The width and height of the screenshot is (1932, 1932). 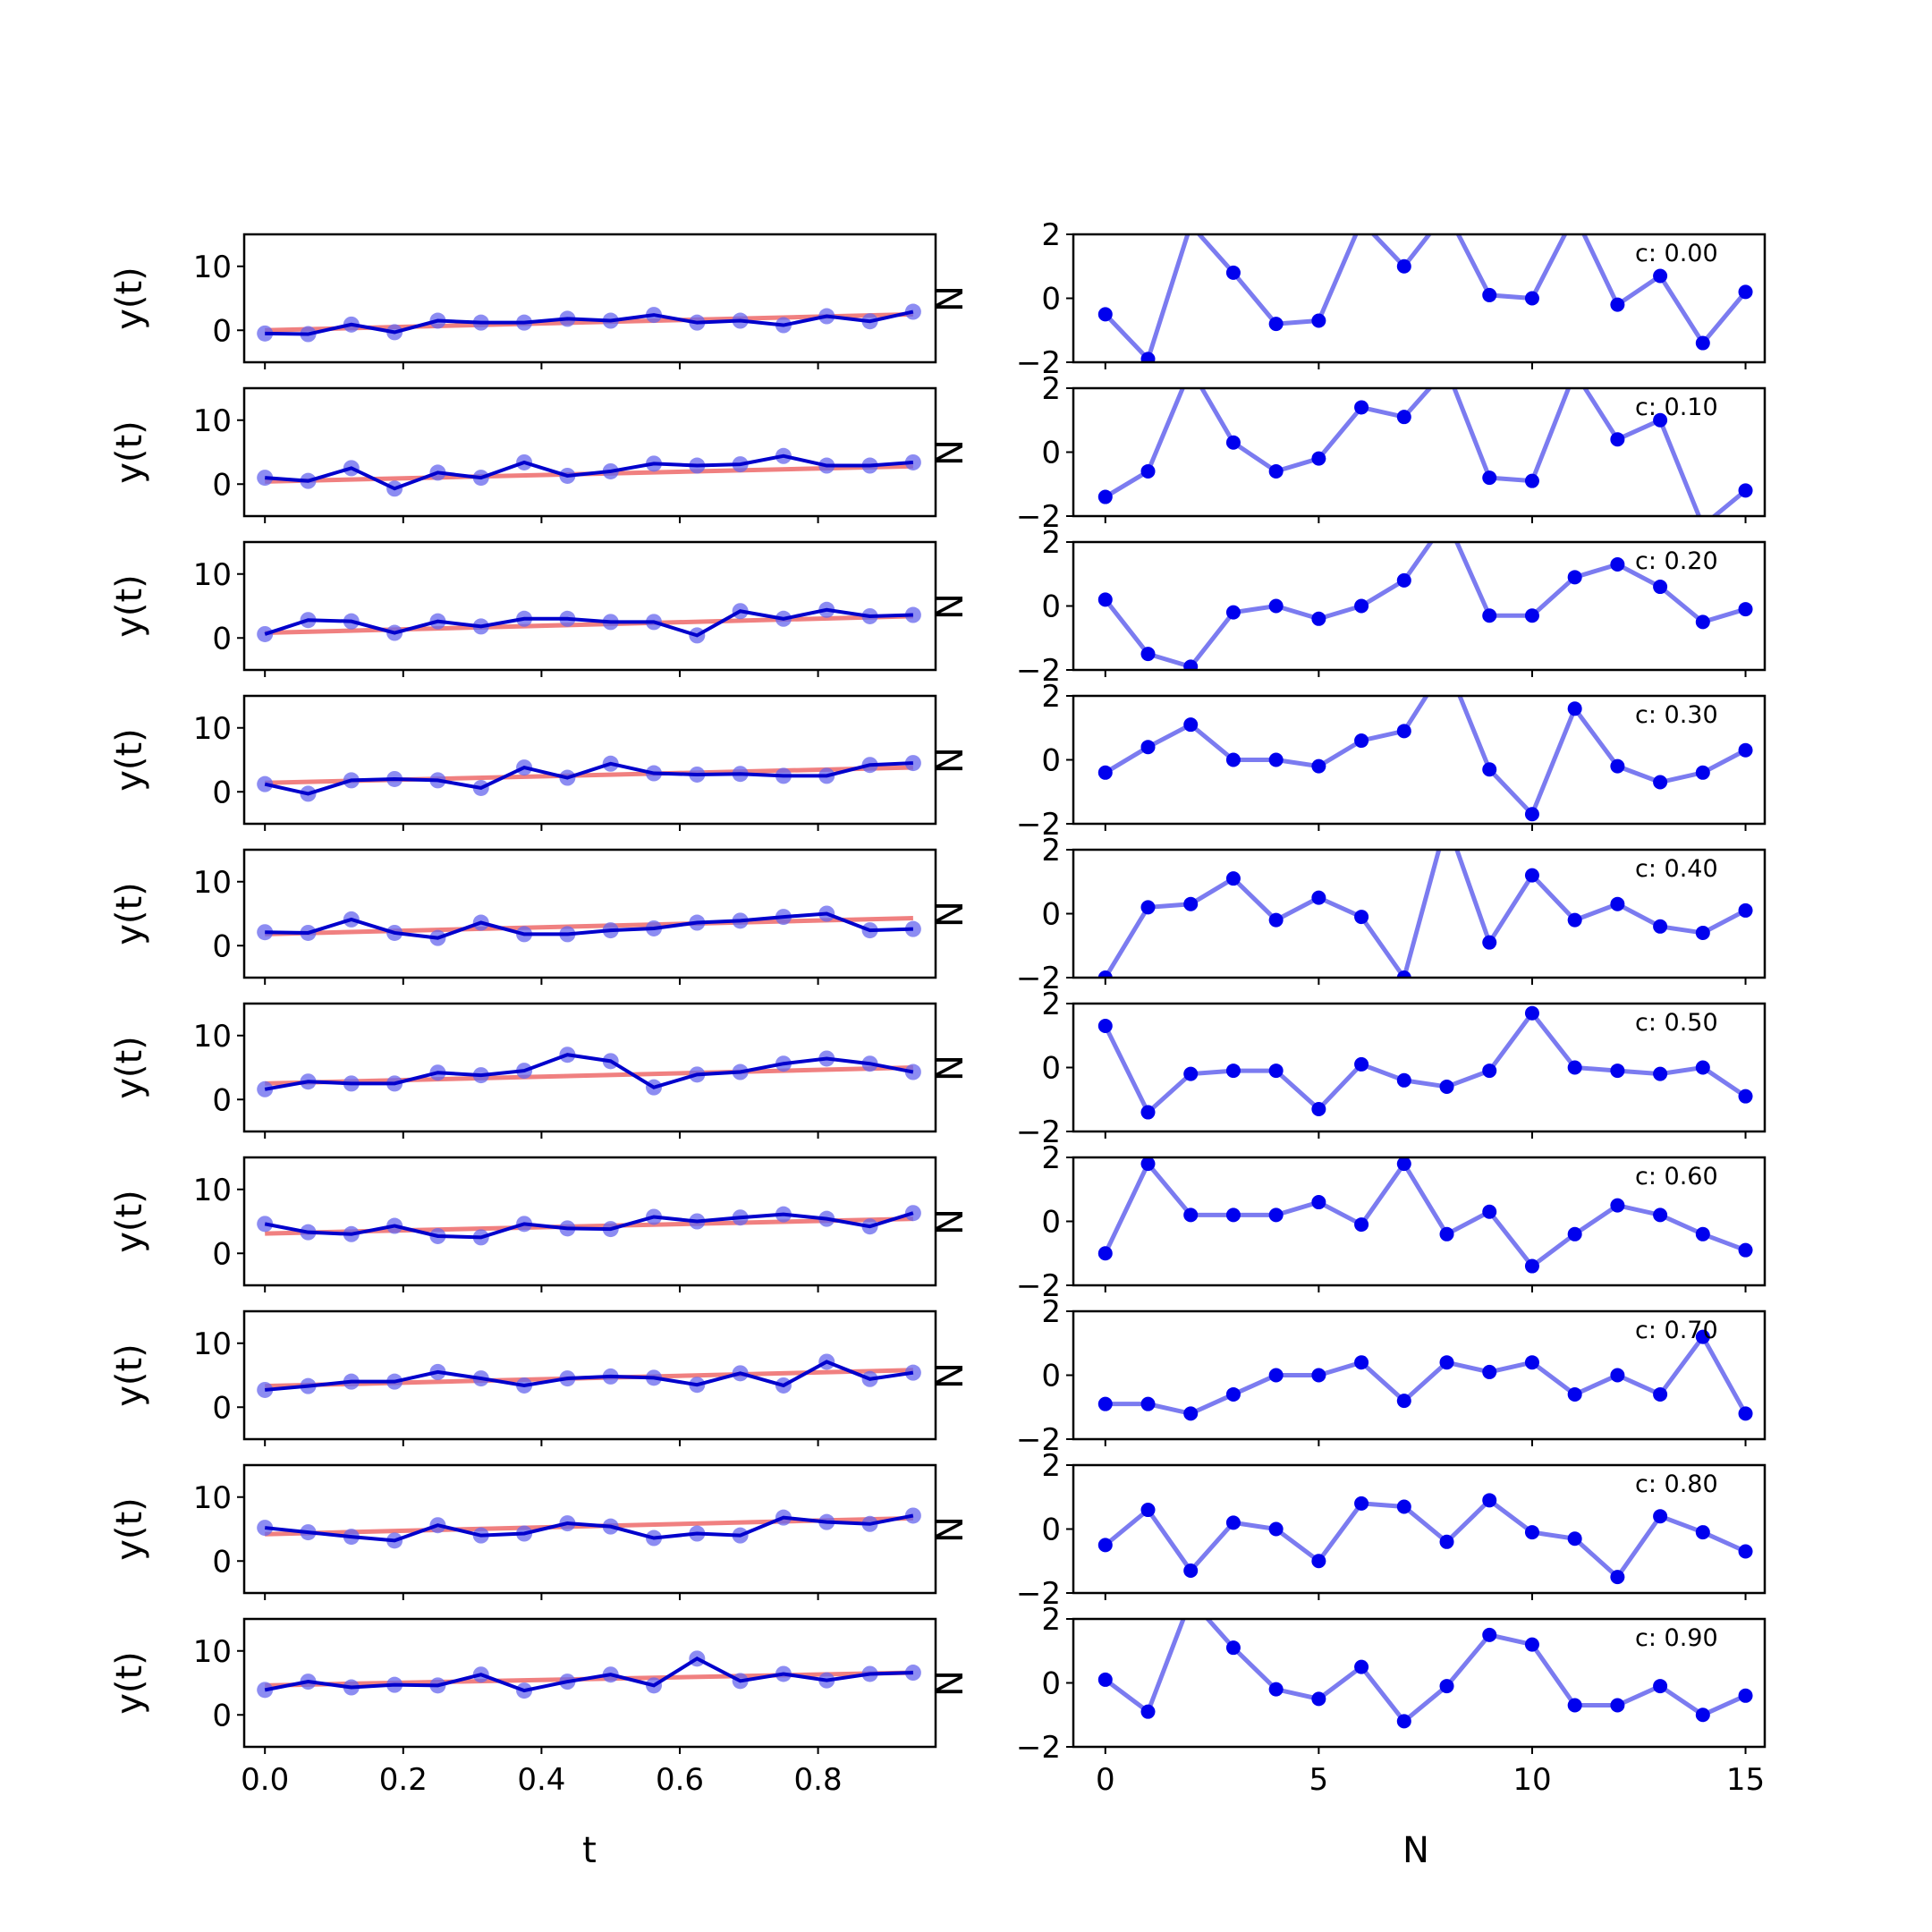 I want to click on left-xtick-label: 0.0, so click(x=265, y=1780).